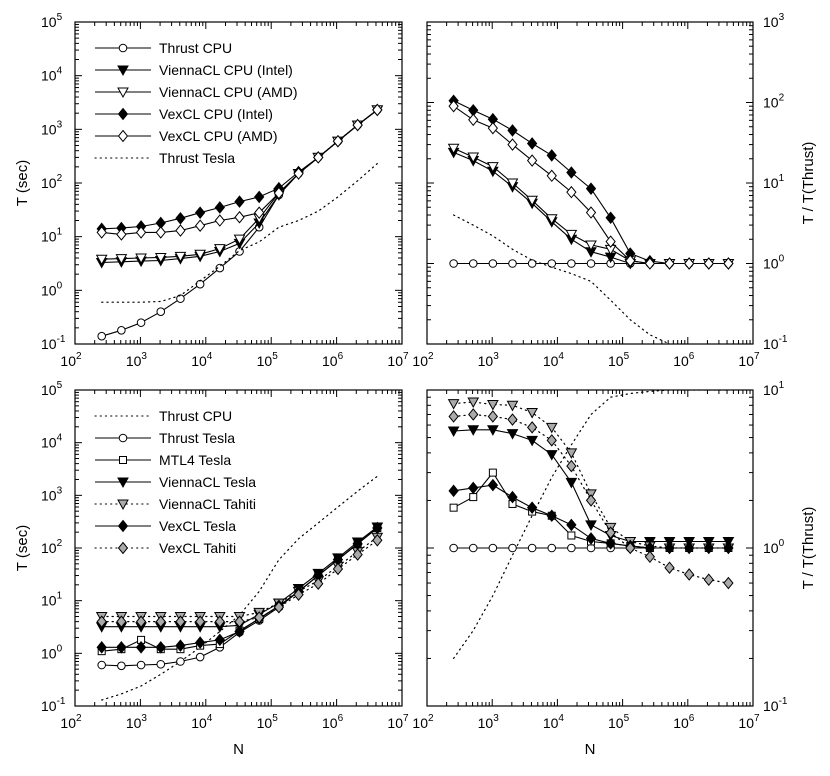  What do you see at coordinates (238, 749) in the screenshot?
I see `x-axis-label: N` at bounding box center [238, 749].